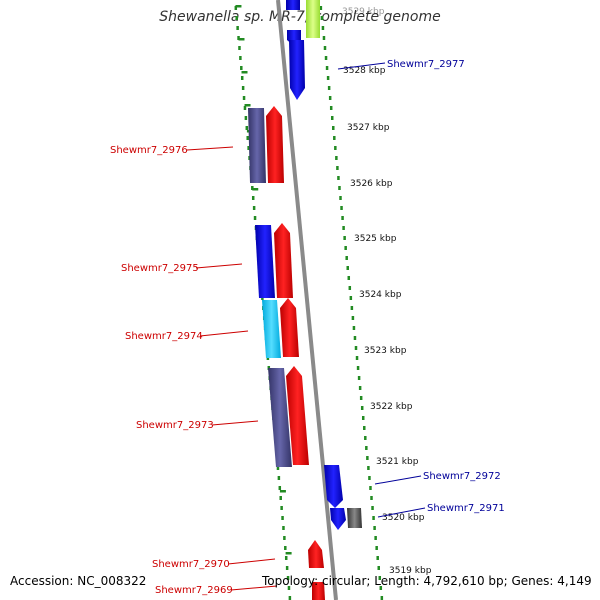  What do you see at coordinates (257, 145) in the screenshot?
I see `gene-2976a` at bounding box center [257, 145].